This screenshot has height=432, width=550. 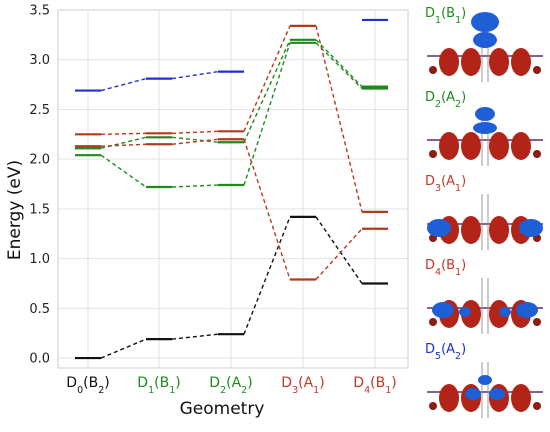 I want to click on y-axis-label: Energy (eV), so click(x=15, y=210).